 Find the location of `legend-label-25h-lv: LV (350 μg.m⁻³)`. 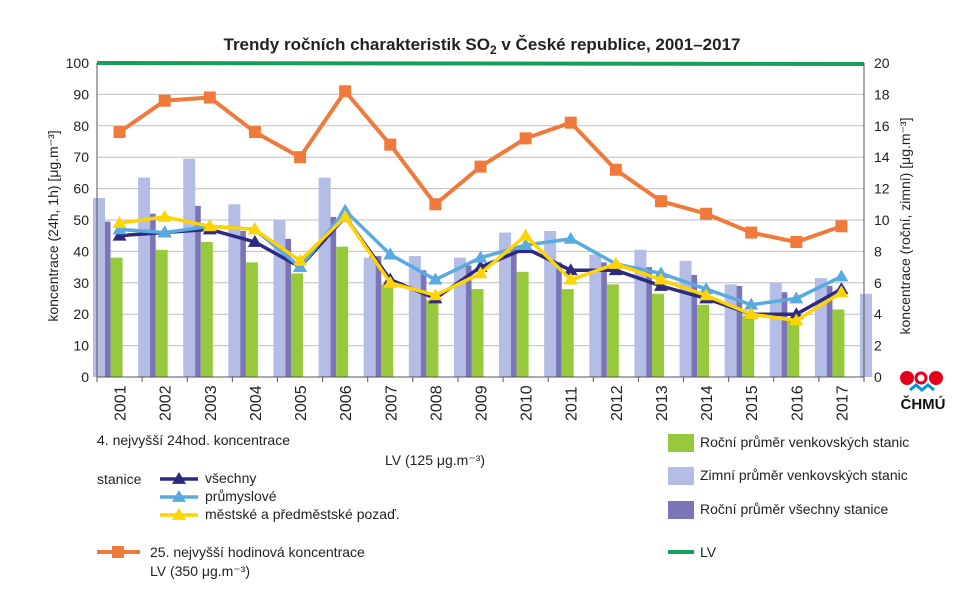

legend-label-25h-lv: LV (350 μg.m⁻³) is located at coordinates (200, 571).